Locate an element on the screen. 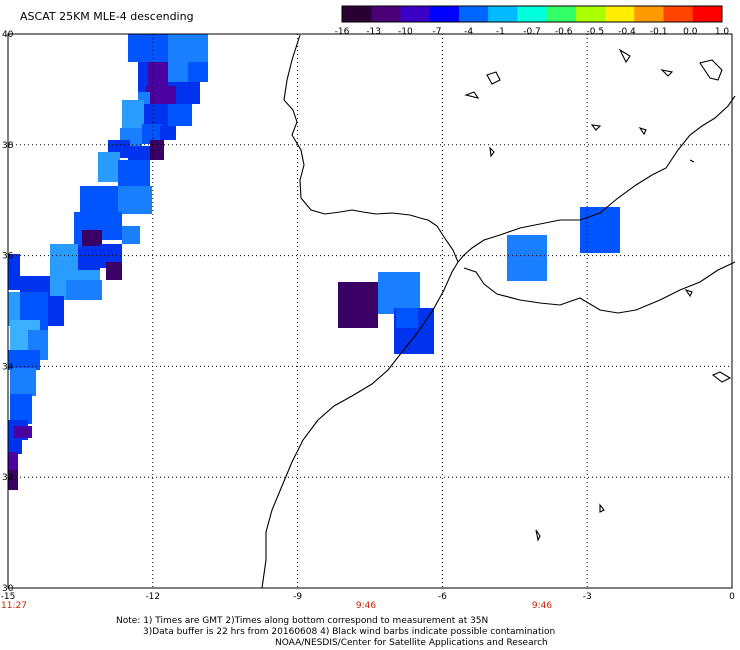 The height and width of the screenshot is (650, 740). time-labels: 11:27 9:46 9:46 is located at coordinates (276, 606).